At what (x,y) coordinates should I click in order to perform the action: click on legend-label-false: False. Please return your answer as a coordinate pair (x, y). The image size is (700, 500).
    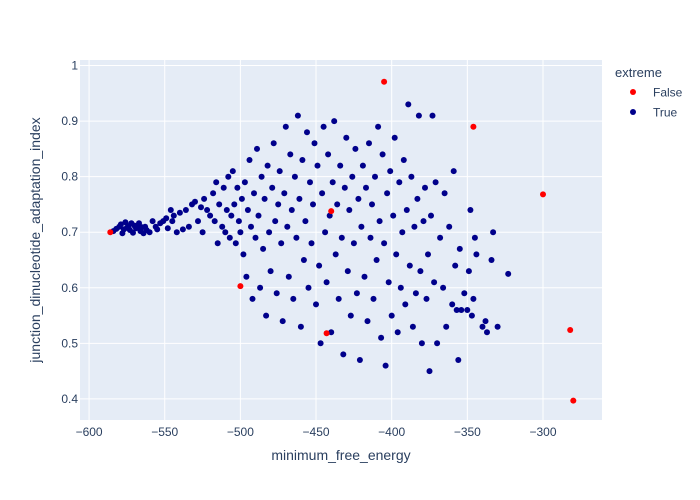
    Looking at the image, I should click on (668, 93).